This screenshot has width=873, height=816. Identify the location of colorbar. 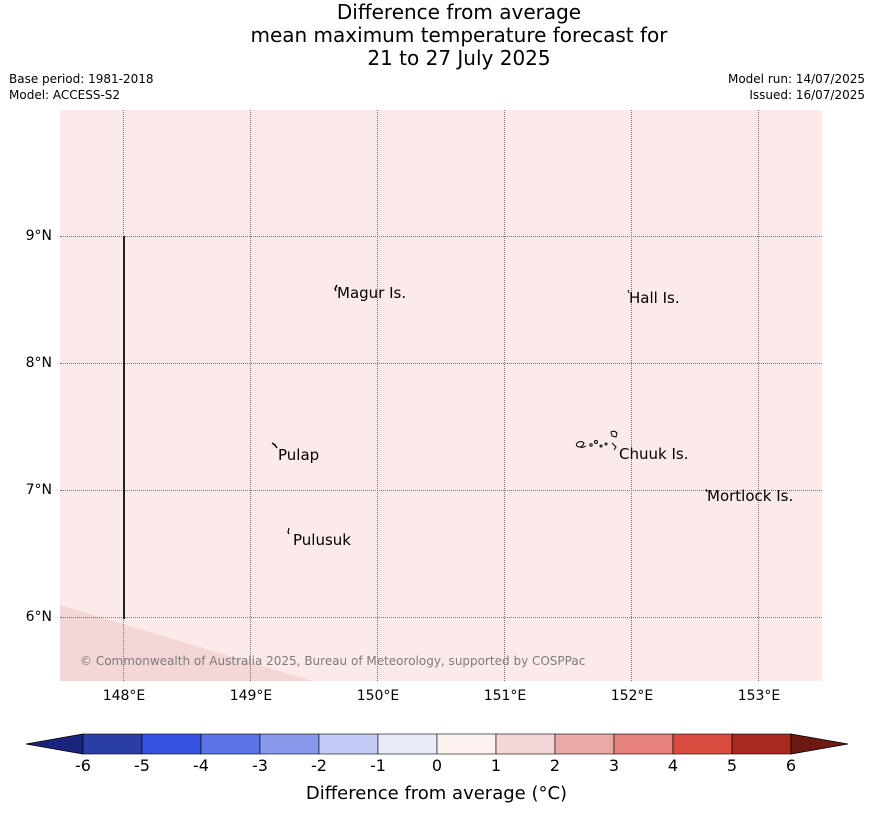
(437, 744).